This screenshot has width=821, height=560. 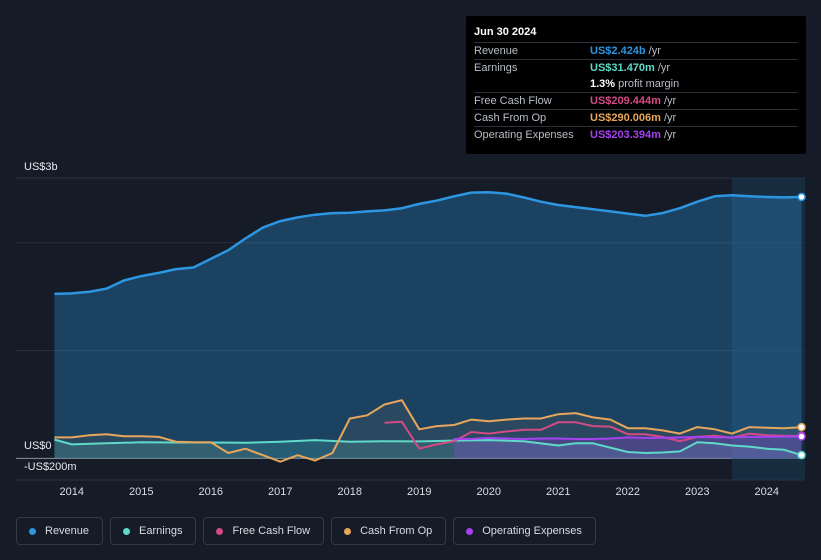 I want to click on legend-item-earnings: Earnings, so click(x=153, y=531).